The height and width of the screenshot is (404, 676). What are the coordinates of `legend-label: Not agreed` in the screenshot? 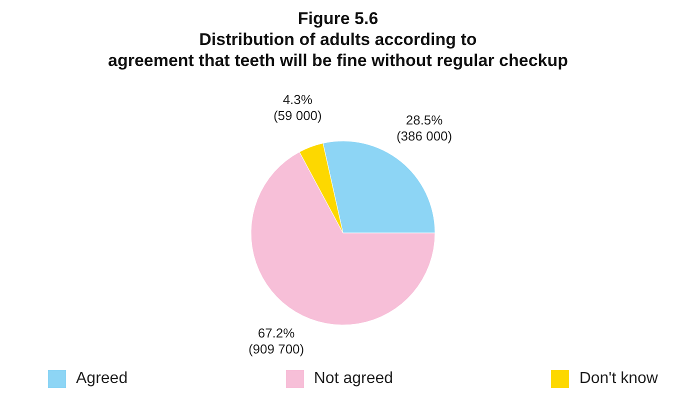 It's located at (354, 379).